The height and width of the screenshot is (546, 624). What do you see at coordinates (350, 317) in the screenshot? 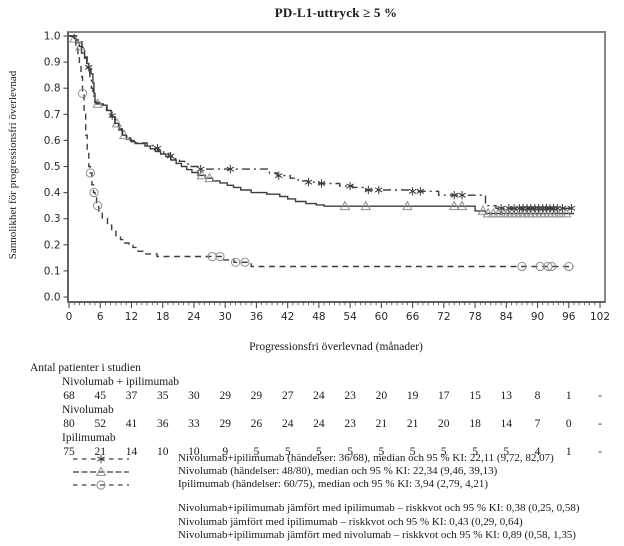
I see `x-tick-label: 54` at bounding box center [350, 317].